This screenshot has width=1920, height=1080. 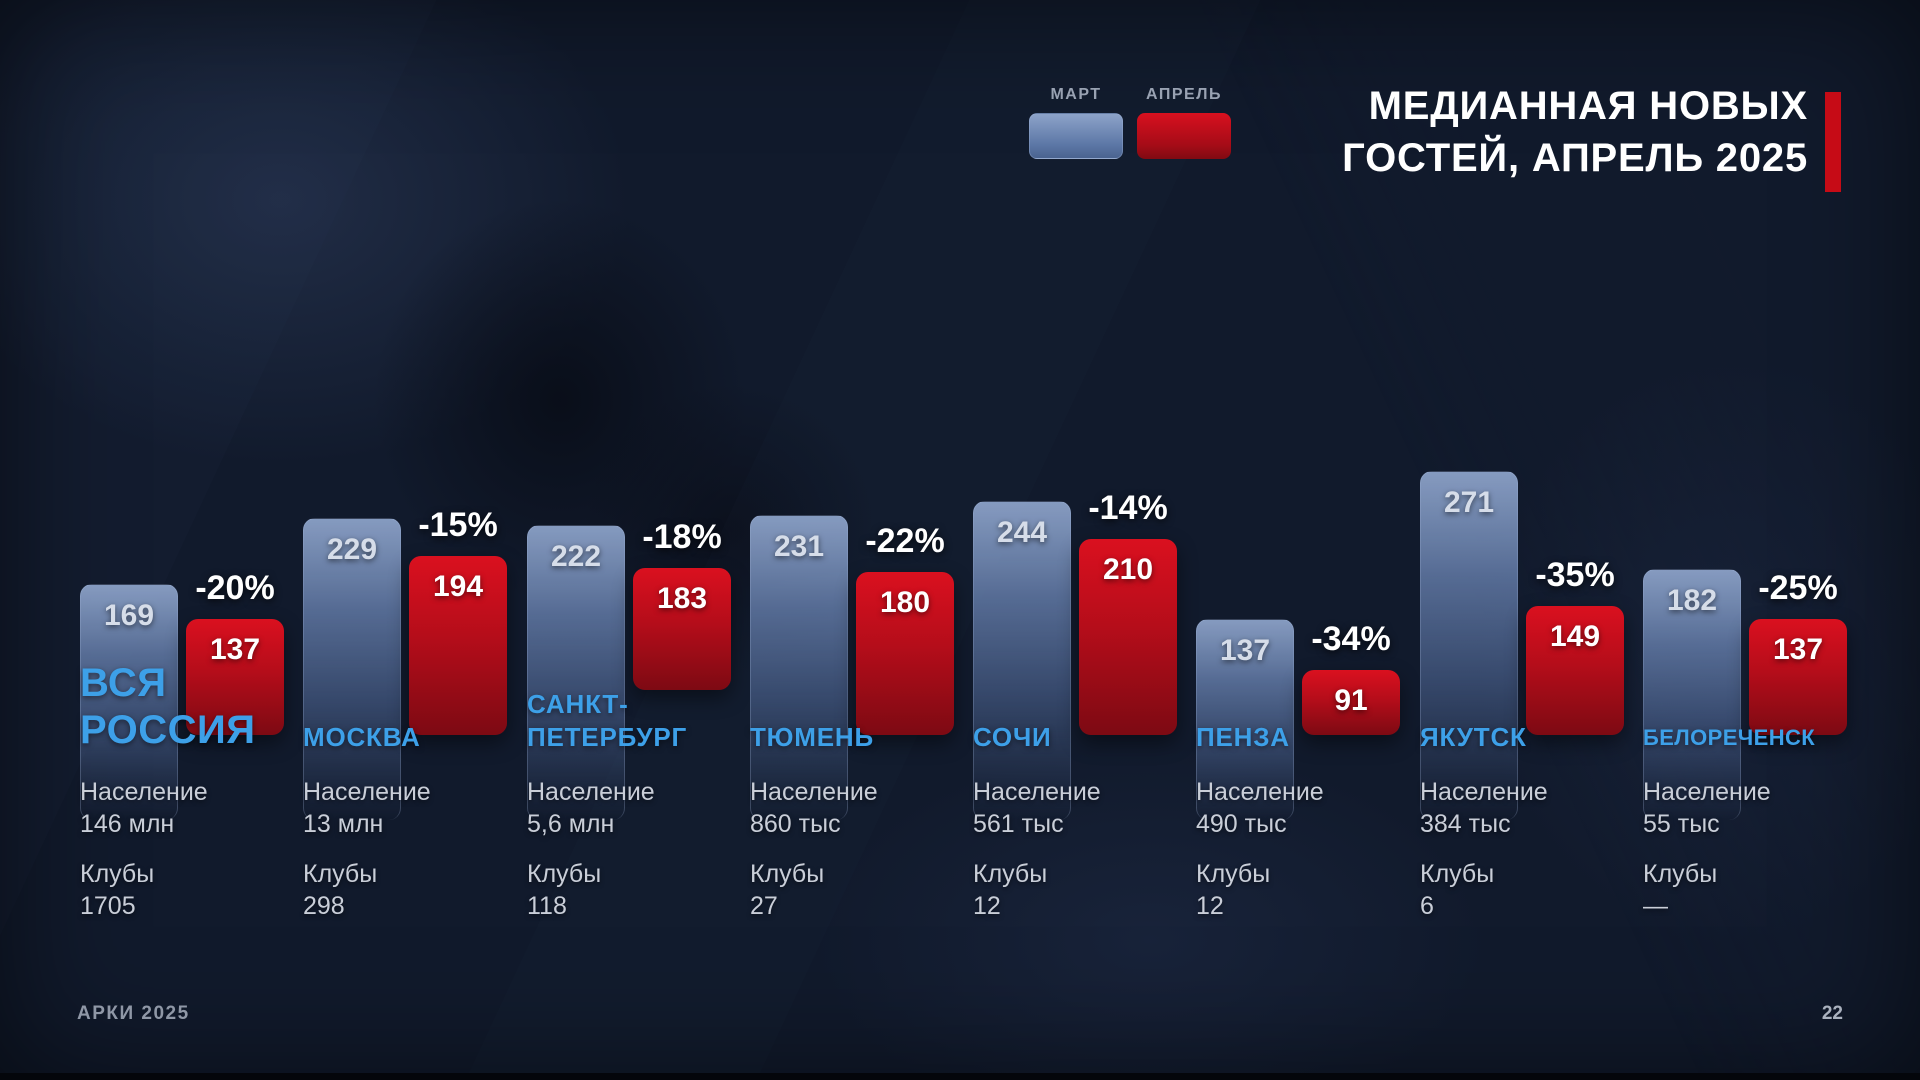 I want to click on population-value: 13 млн, so click(x=343, y=824).